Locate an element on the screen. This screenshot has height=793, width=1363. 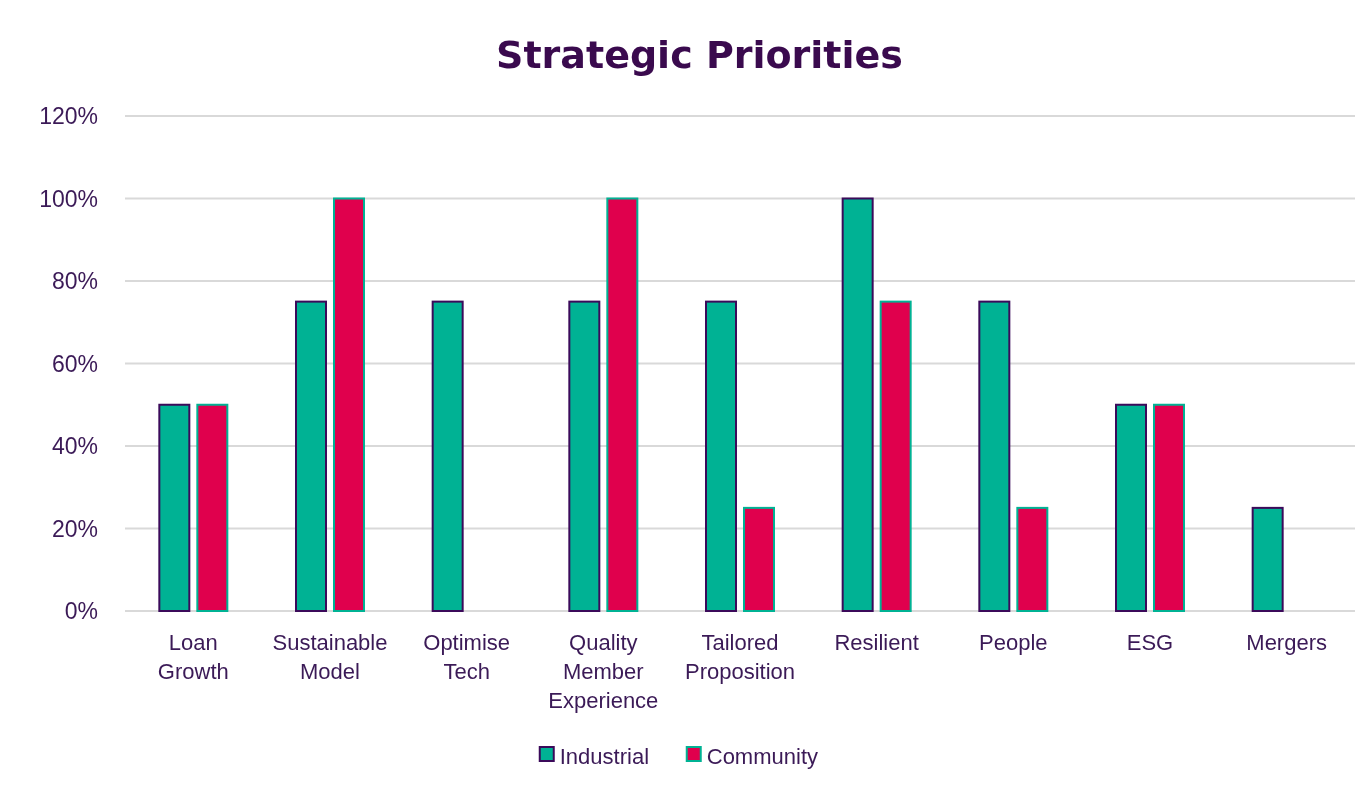
x-tick-label: Quality Member Experience is located at coordinates (603, 671).